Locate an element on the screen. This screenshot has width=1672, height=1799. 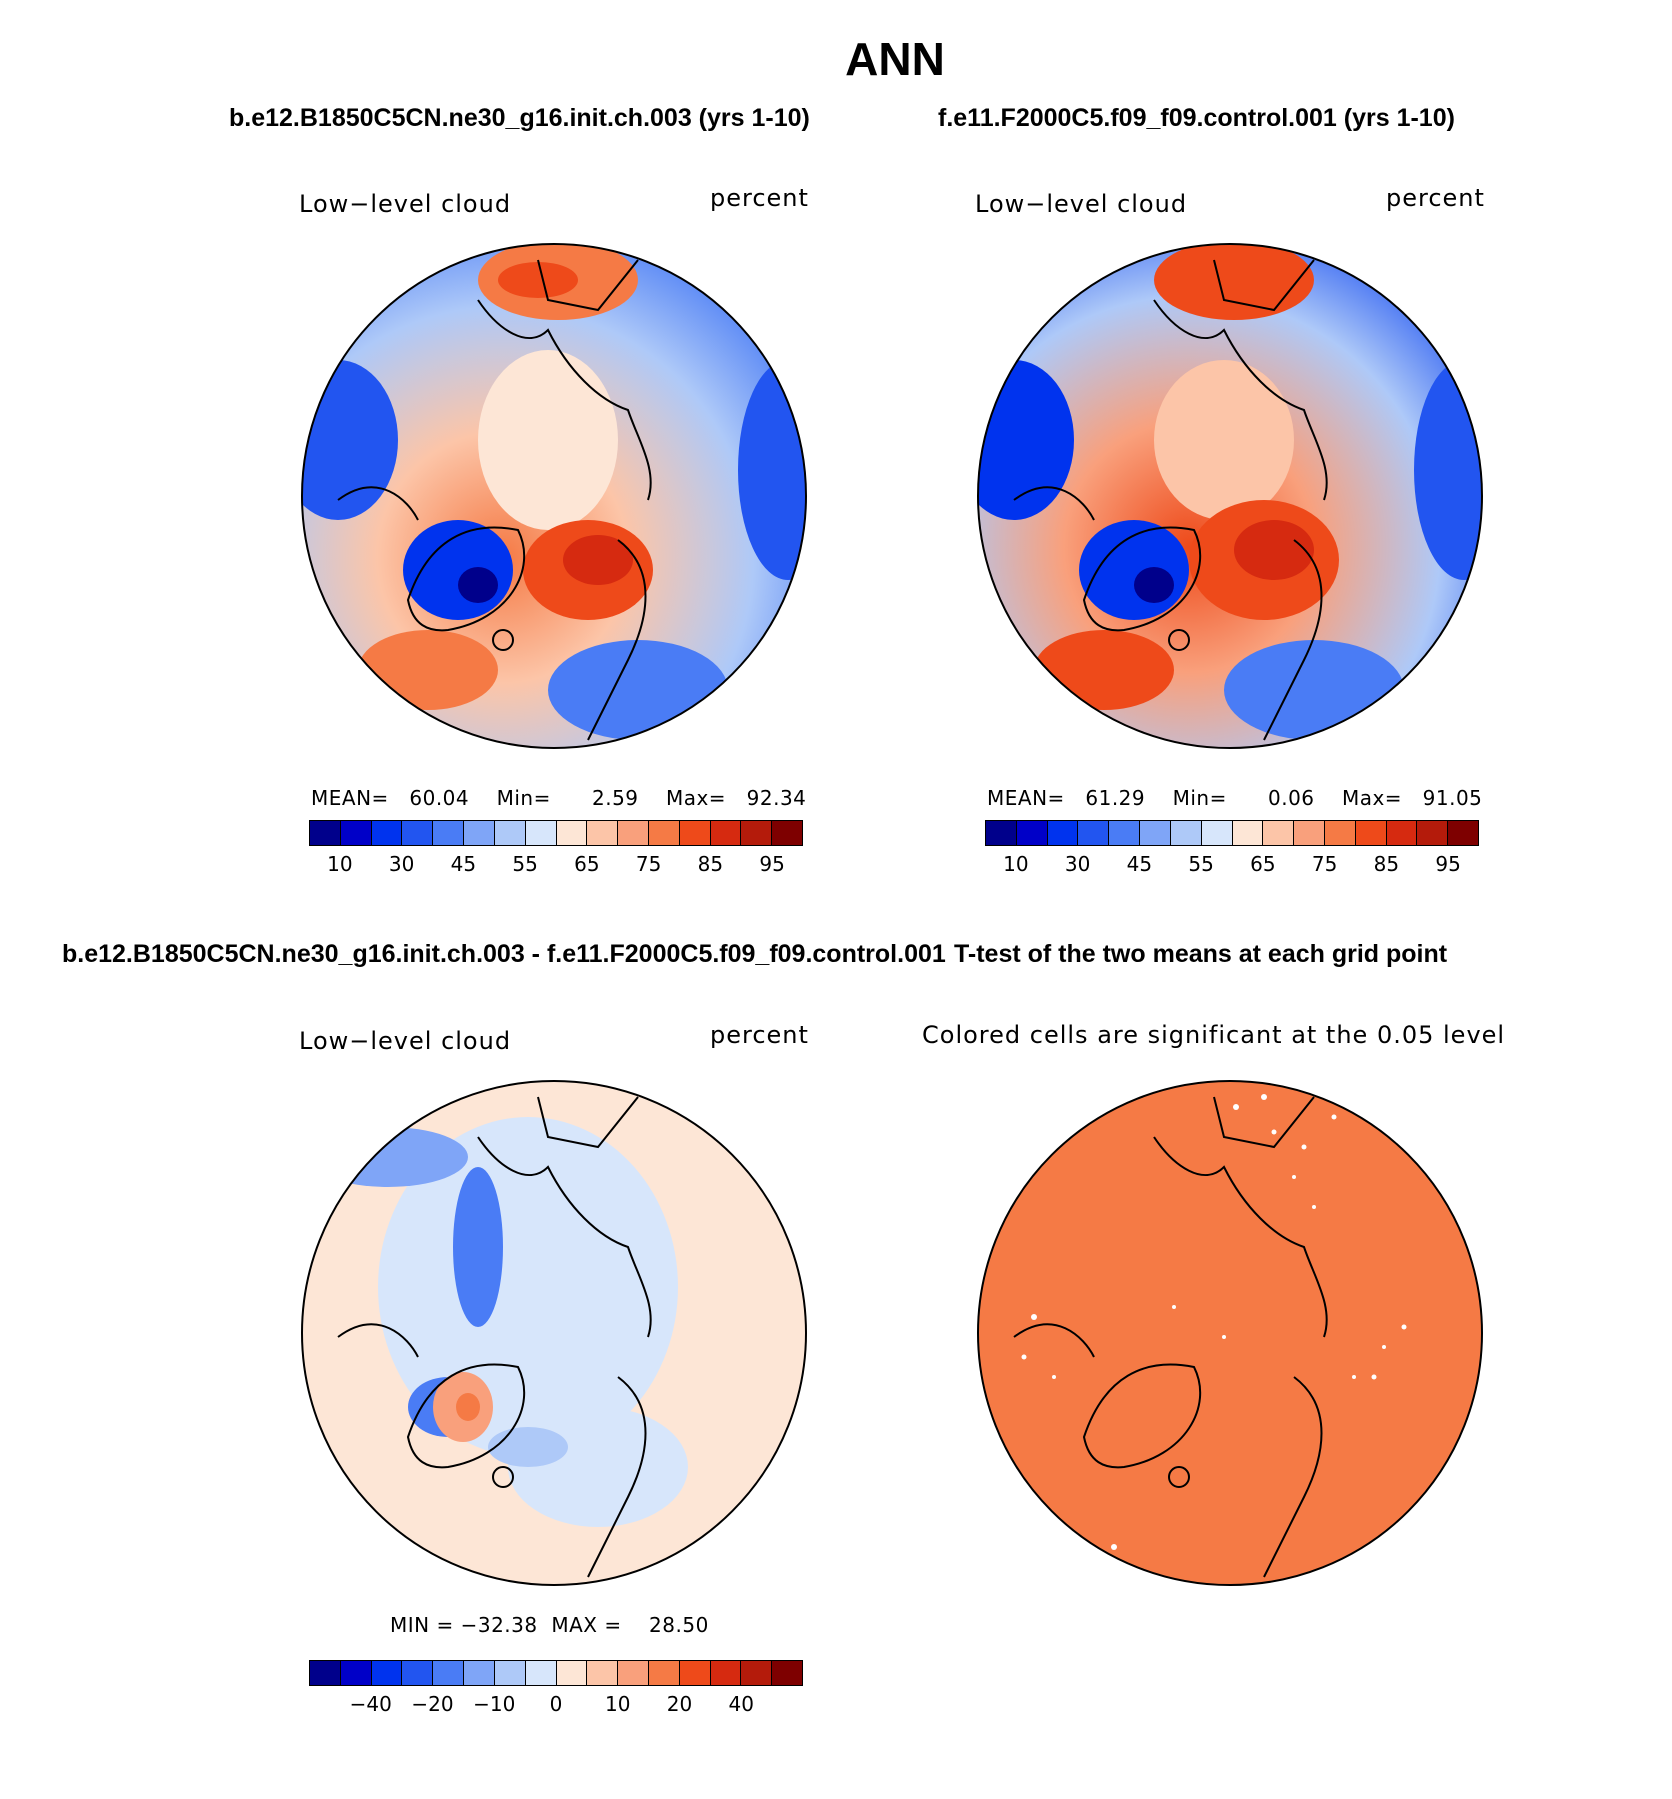
polar-map-bottom-left is located at coordinates (554, 1333).